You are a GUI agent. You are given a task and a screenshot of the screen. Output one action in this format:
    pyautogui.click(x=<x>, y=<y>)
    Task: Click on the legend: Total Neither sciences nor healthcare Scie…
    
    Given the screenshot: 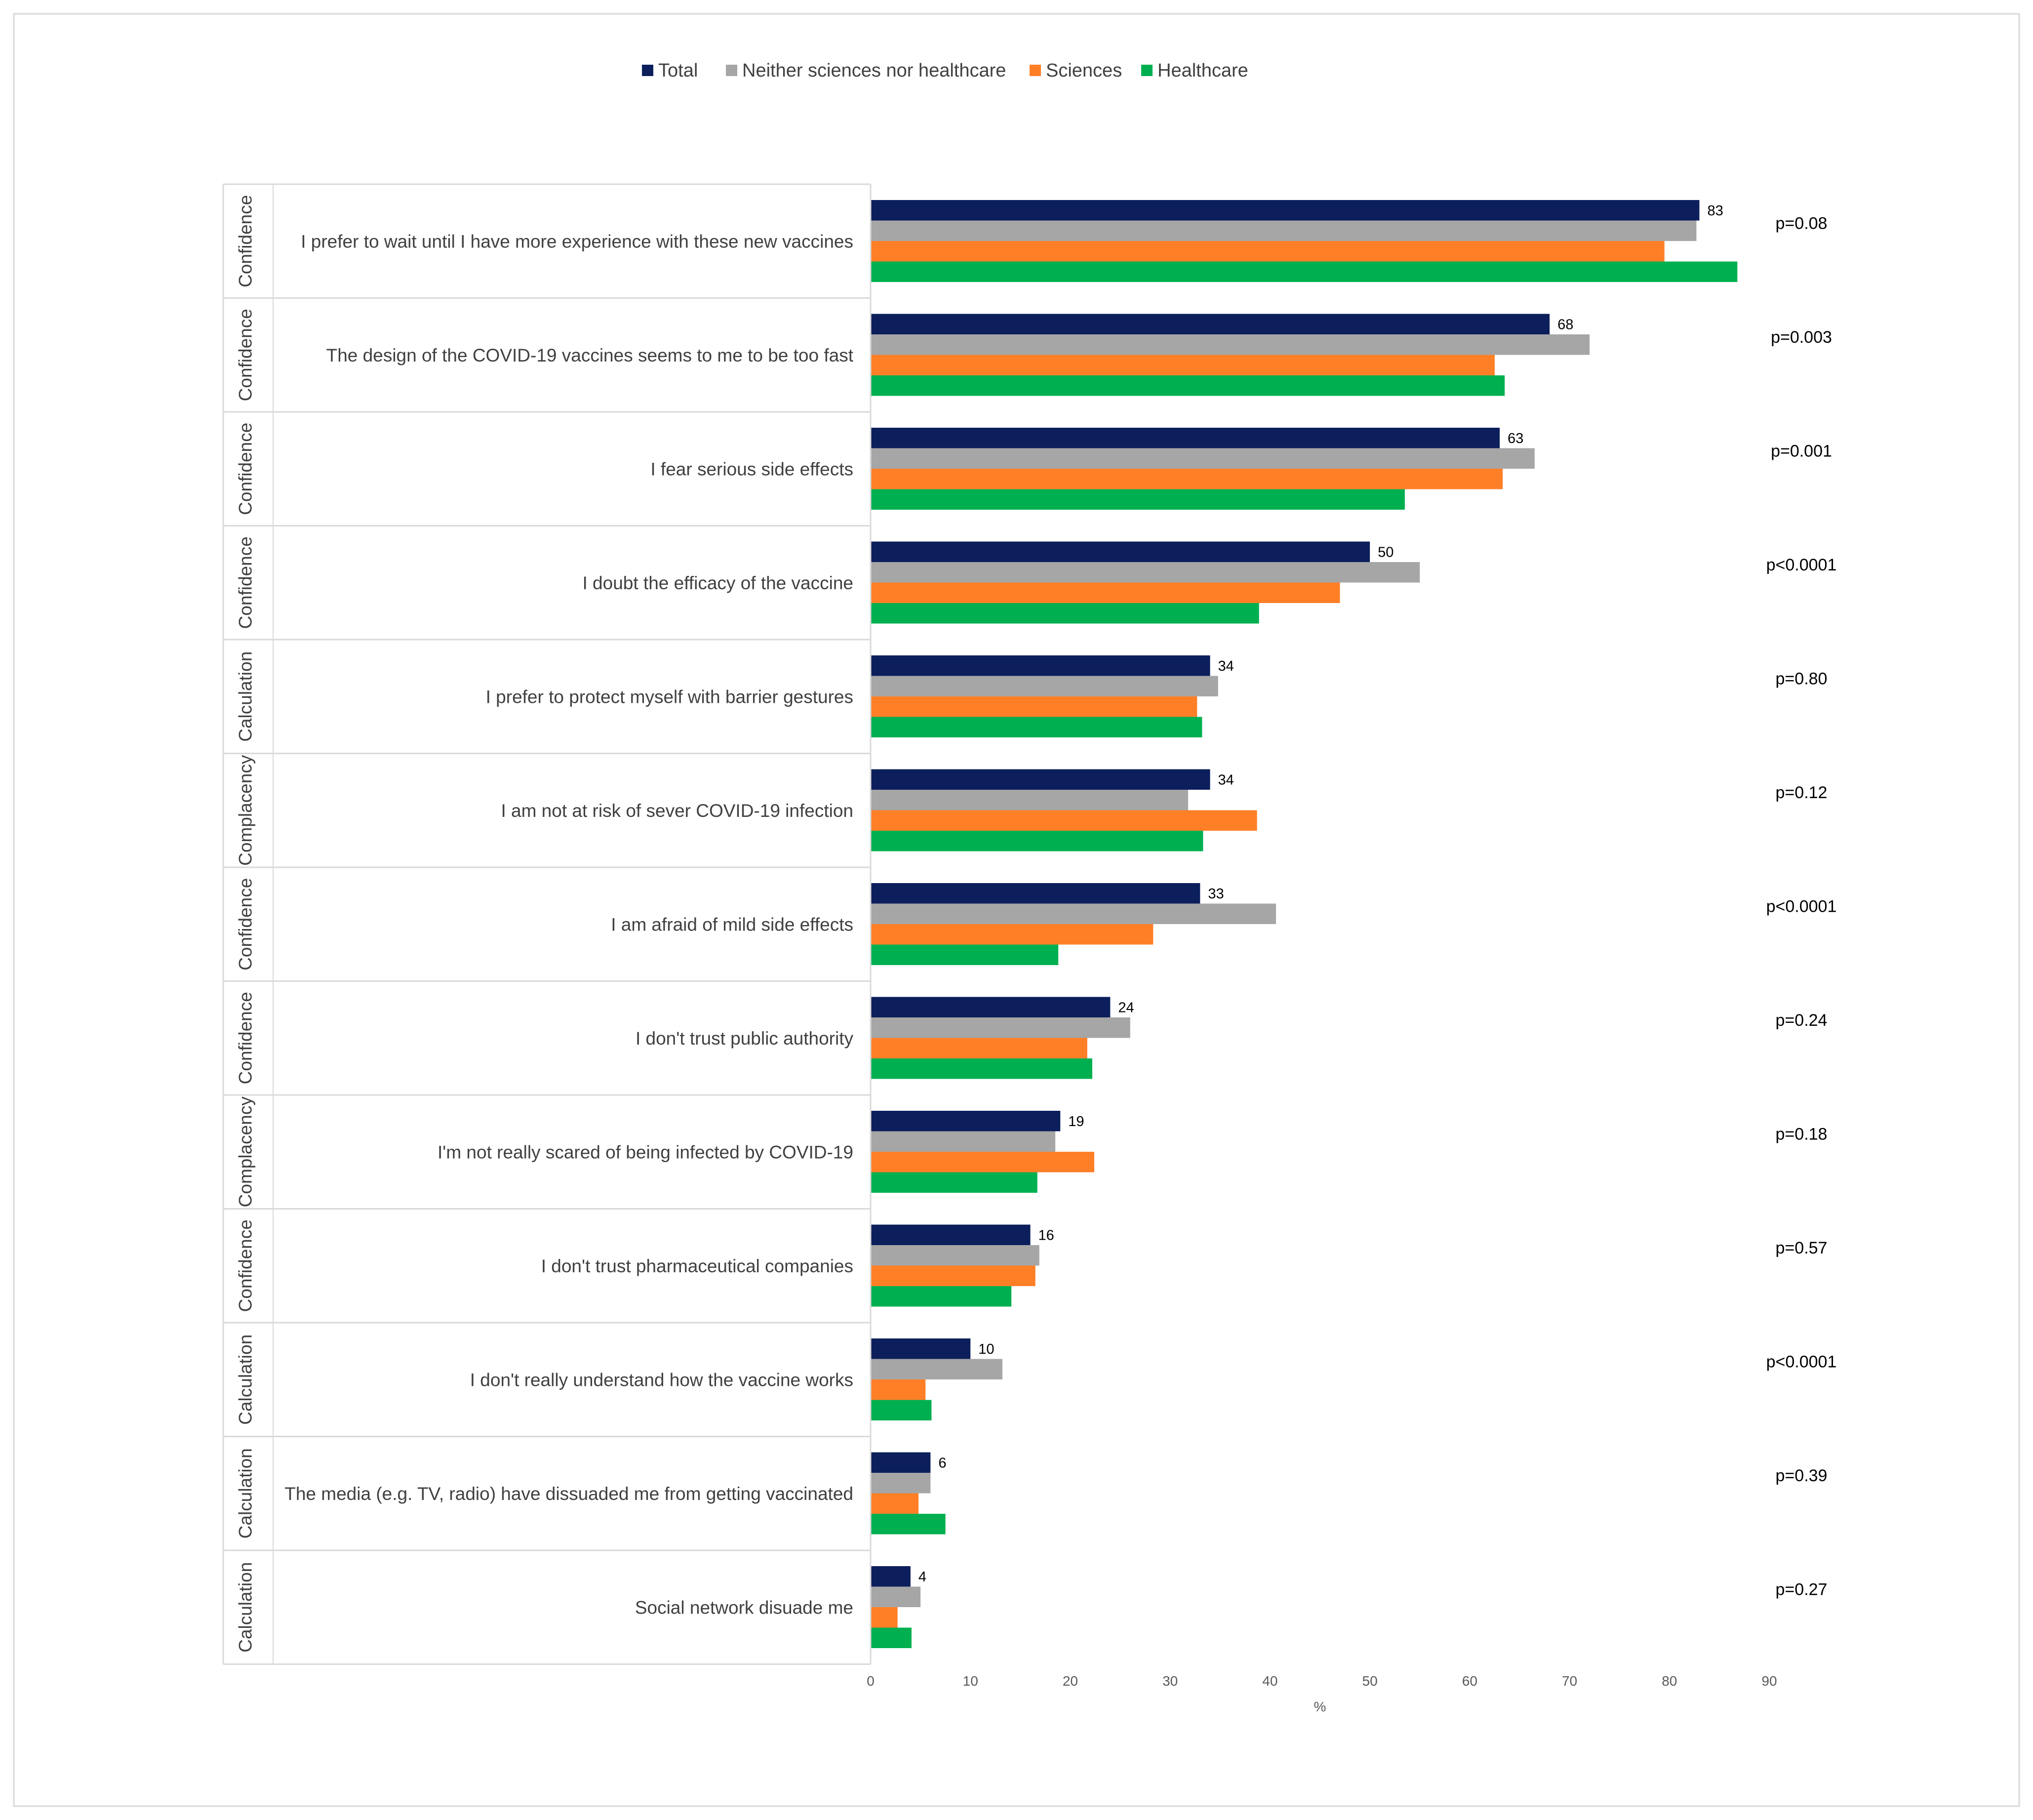 What is the action you would take?
    pyautogui.click(x=945, y=70)
    